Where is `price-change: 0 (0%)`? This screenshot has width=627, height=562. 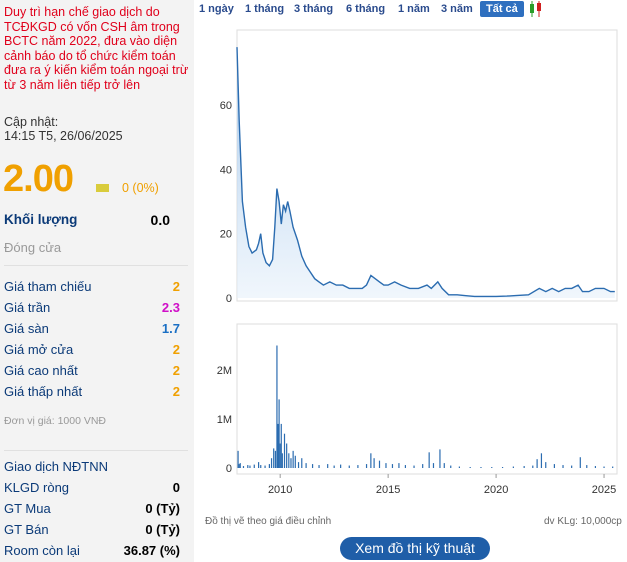
price-change: 0 (0%) is located at coordinates (140, 188).